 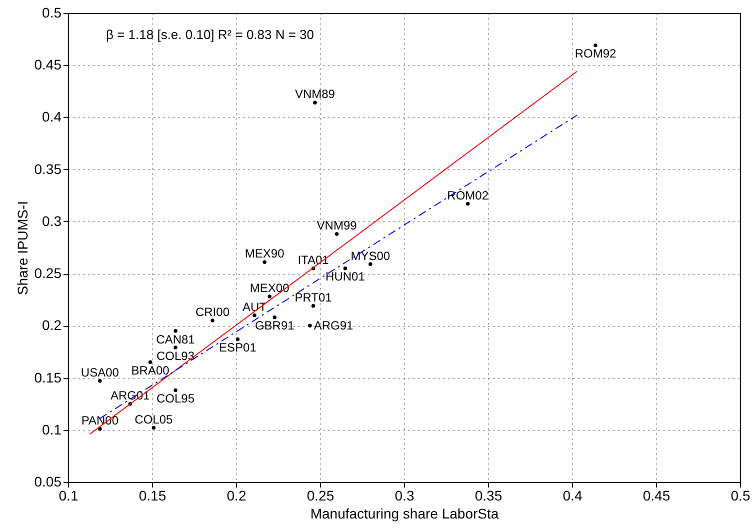 What do you see at coordinates (52, 220) in the screenshot?
I see `y-tick-label: 0.3` at bounding box center [52, 220].